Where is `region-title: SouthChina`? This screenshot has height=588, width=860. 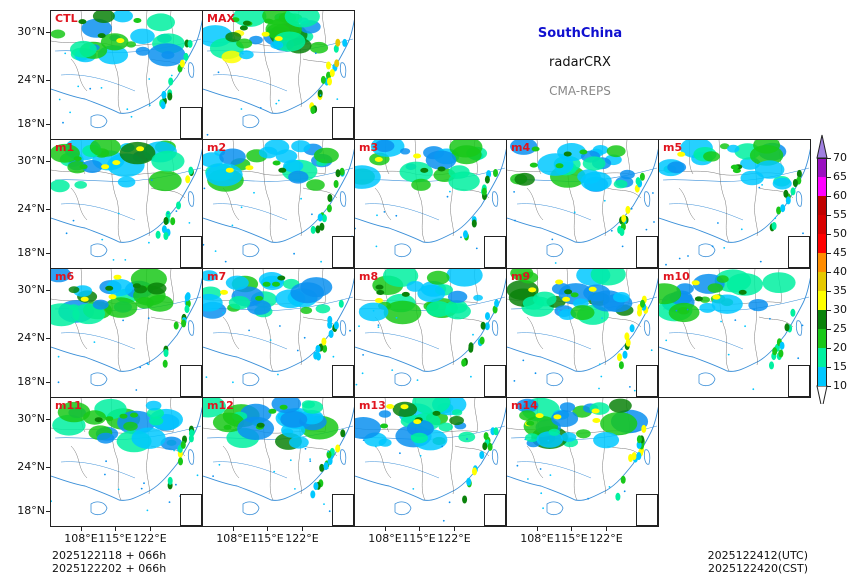 region-title: SouthChina is located at coordinates (580, 33).